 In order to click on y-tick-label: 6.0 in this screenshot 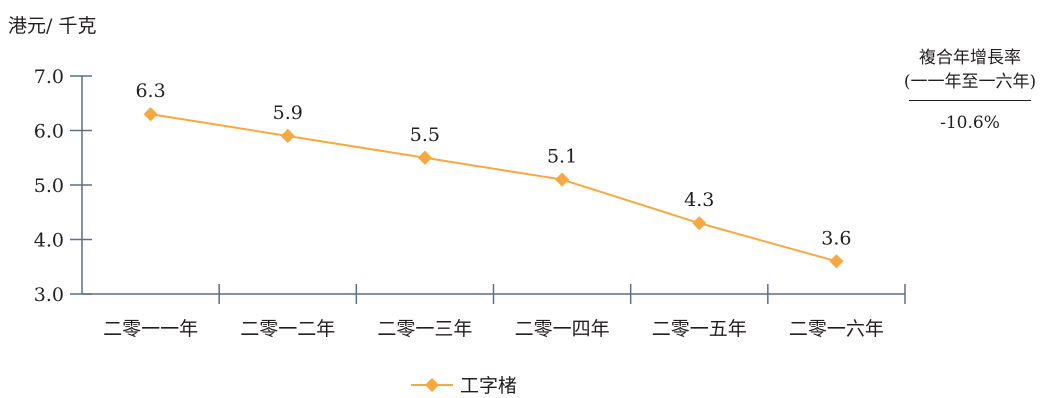, I will do `click(49, 132)`.